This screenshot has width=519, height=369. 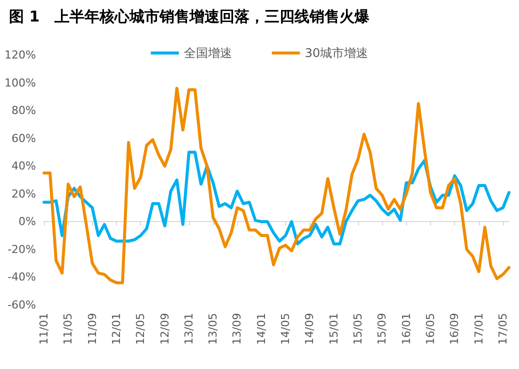 What do you see at coordinates (20, 55) in the screenshot?
I see `y-tick-label: 120%` at bounding box center [20, 55].